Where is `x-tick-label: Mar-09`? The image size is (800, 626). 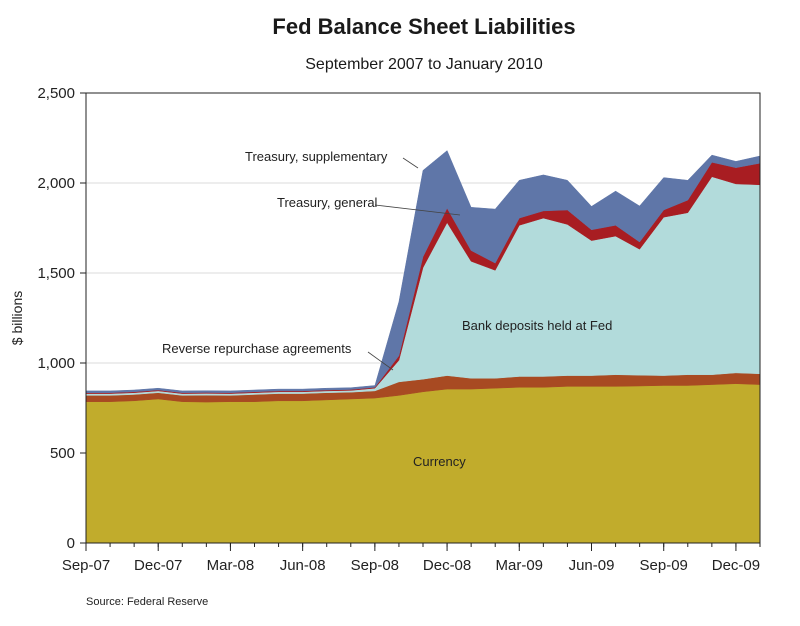
x-tick-label: Mar-09 is located at coordinates (520, 565).